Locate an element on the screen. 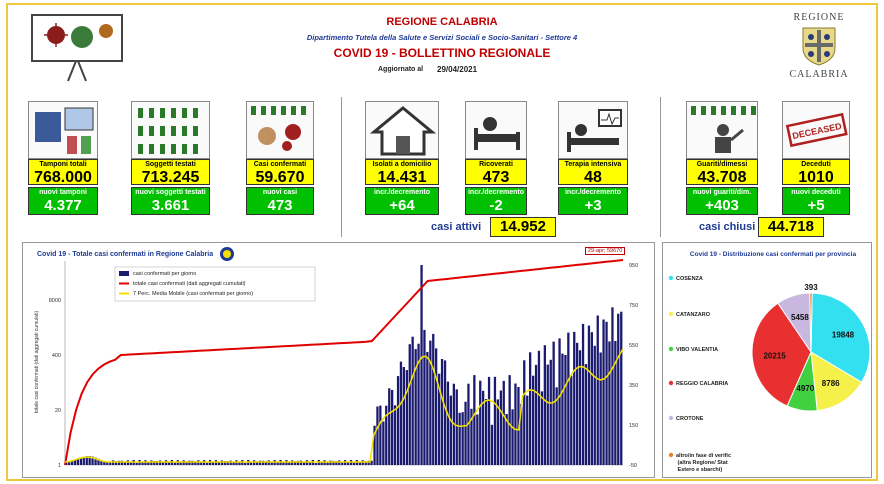 Image resolution: width=884 pixels, height=484 pixels. deceduti-value: 1010 is located at coordinates (816, 177).